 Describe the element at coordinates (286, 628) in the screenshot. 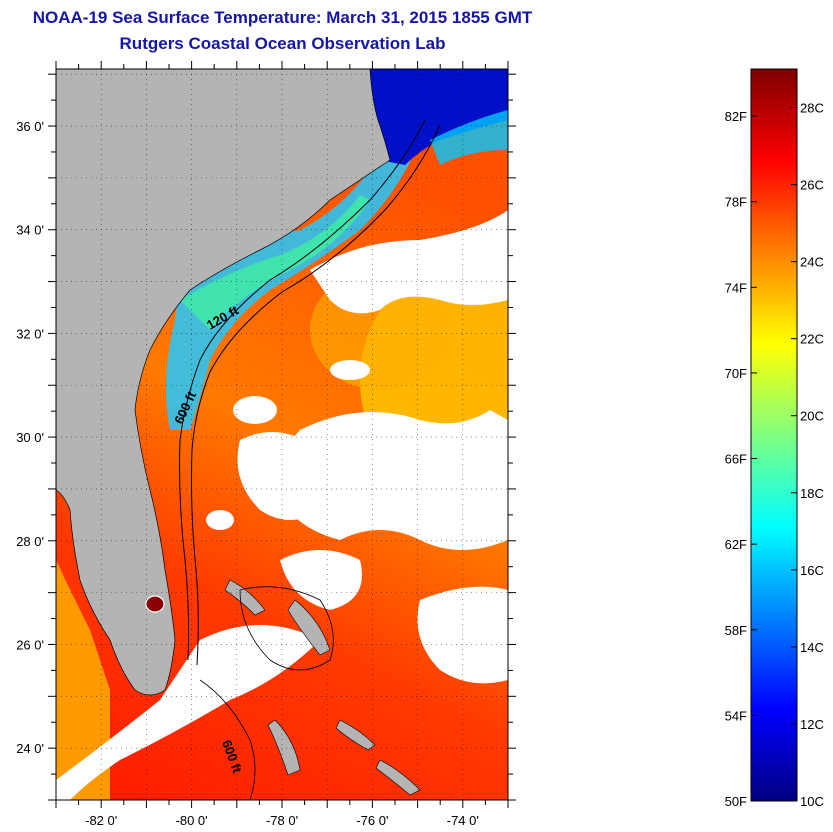

I see `isobath-little-bahama` at that location.